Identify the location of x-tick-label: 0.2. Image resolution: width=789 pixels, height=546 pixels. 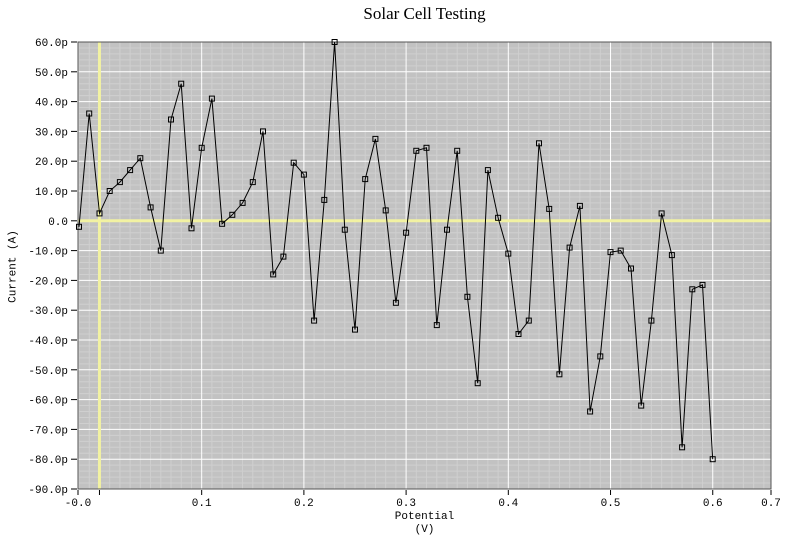
(304, 504).